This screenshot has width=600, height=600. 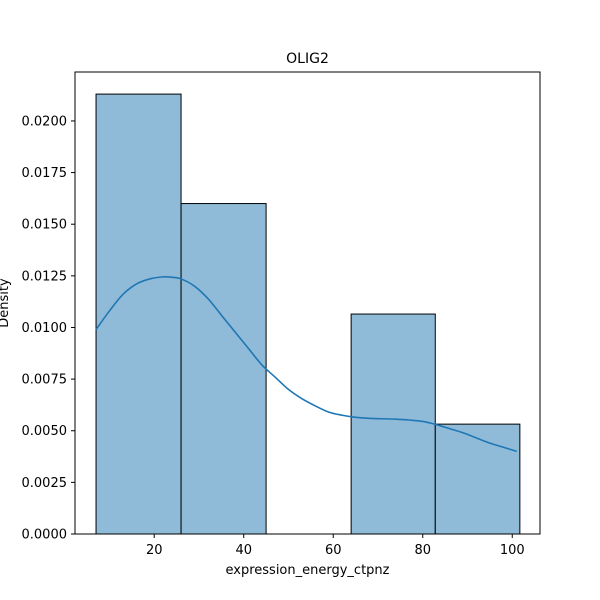 I want to click on x-axis-label: expression_energy_ctpnz, so click(x=308, y=570).